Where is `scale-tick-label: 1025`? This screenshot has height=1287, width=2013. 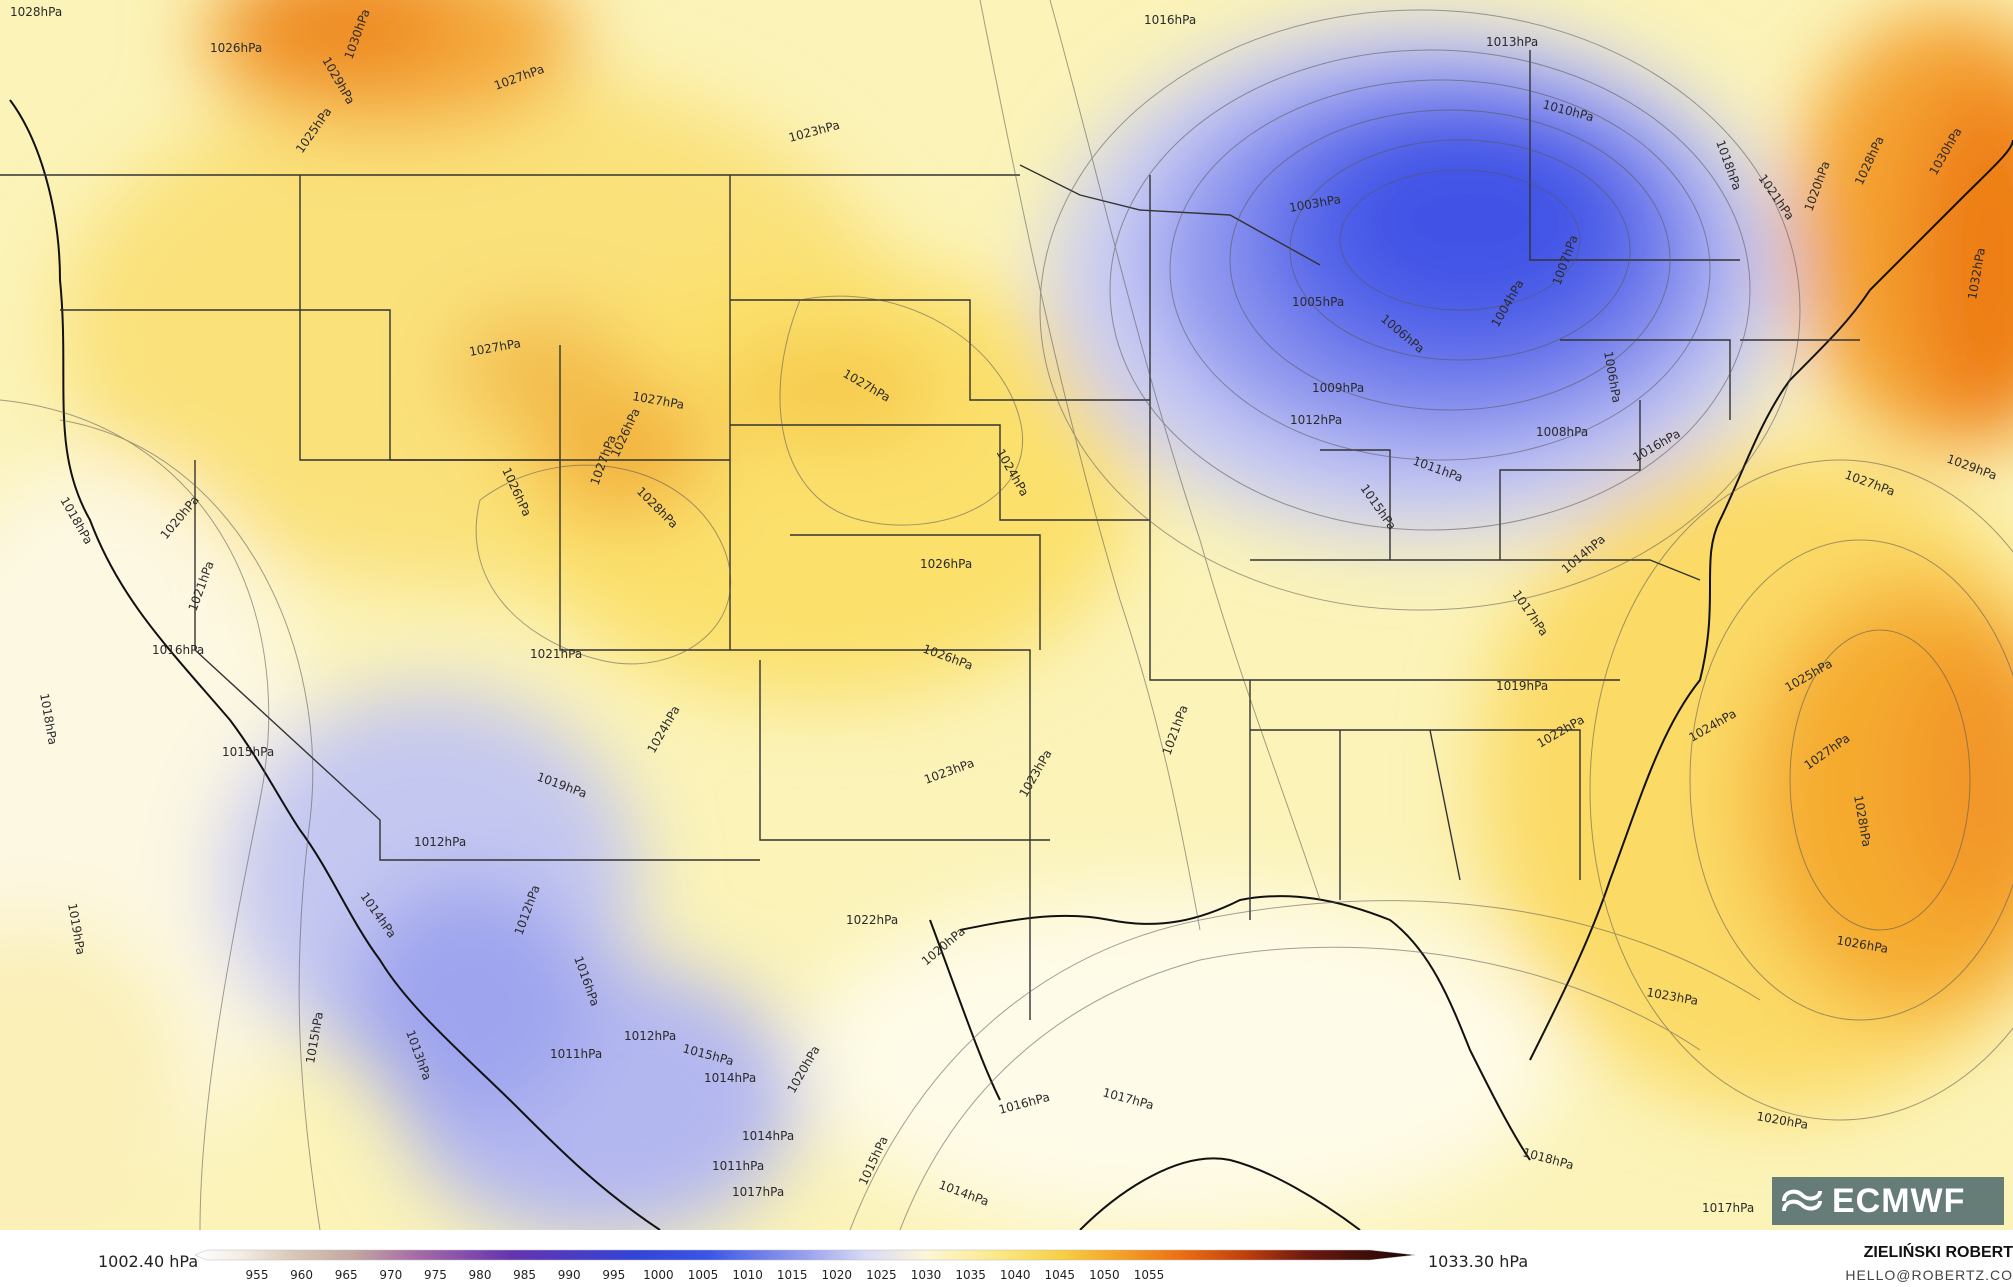
scale-tick-label: 1025 is located at coordinates (881, 1275).